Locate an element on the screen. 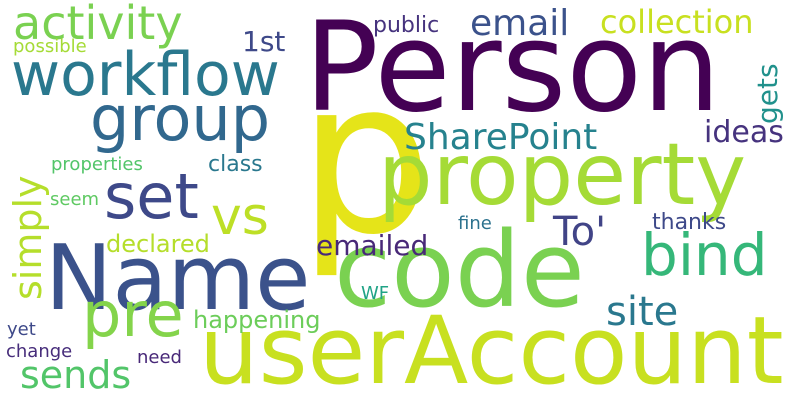 This screenshot has height=400, width=800. word-wf: WF is located at coordinates (375, 293).